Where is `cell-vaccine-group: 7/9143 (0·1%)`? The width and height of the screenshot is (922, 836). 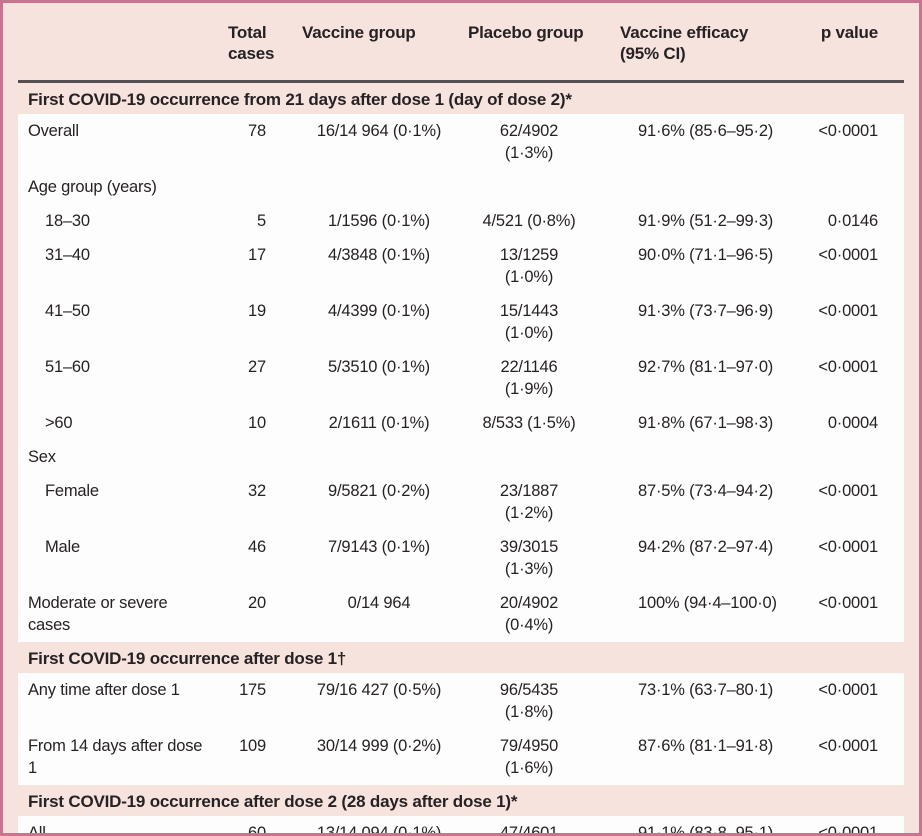 cell-vaccine-group: 7/9143 (0·1%) is located at coordinates (379, 547).